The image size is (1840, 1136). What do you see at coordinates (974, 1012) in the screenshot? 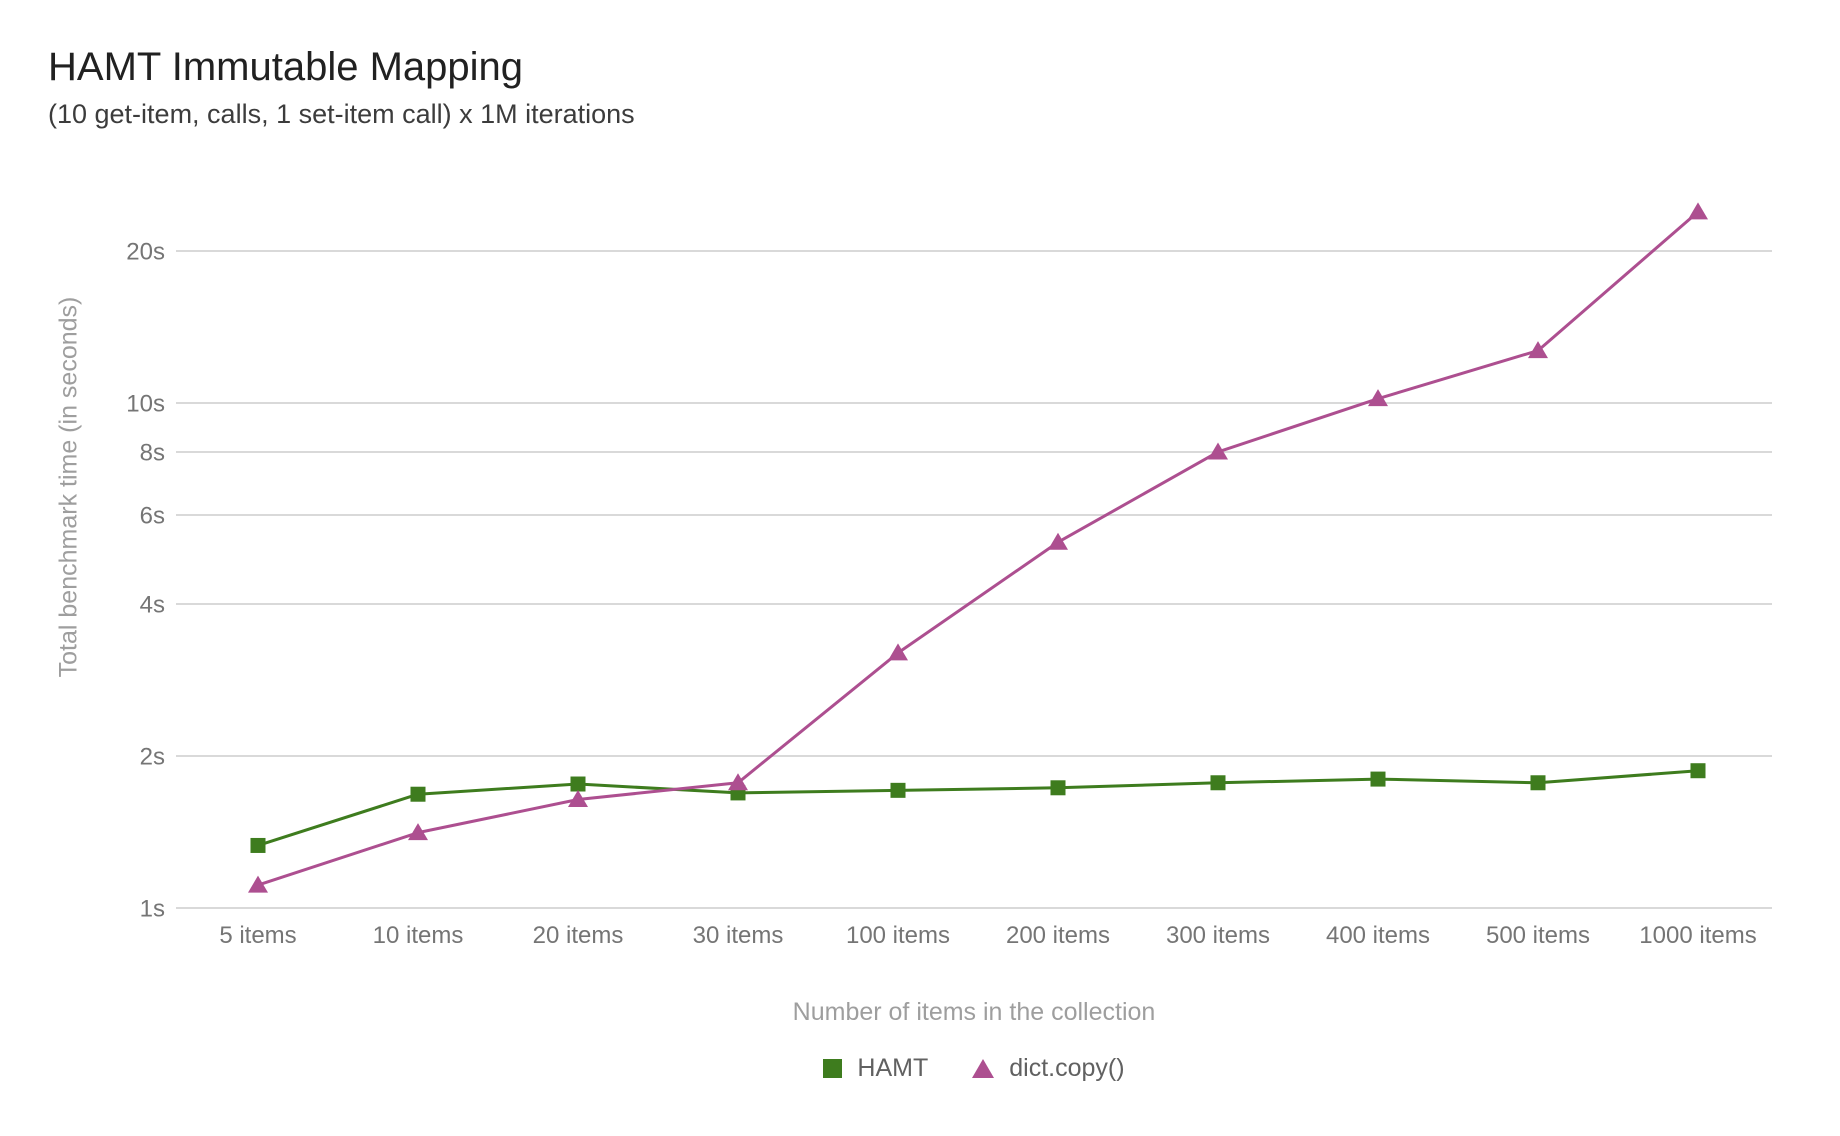
I see `x-axis-title: Number of items in the collection` at bounding box center [974, 1012].